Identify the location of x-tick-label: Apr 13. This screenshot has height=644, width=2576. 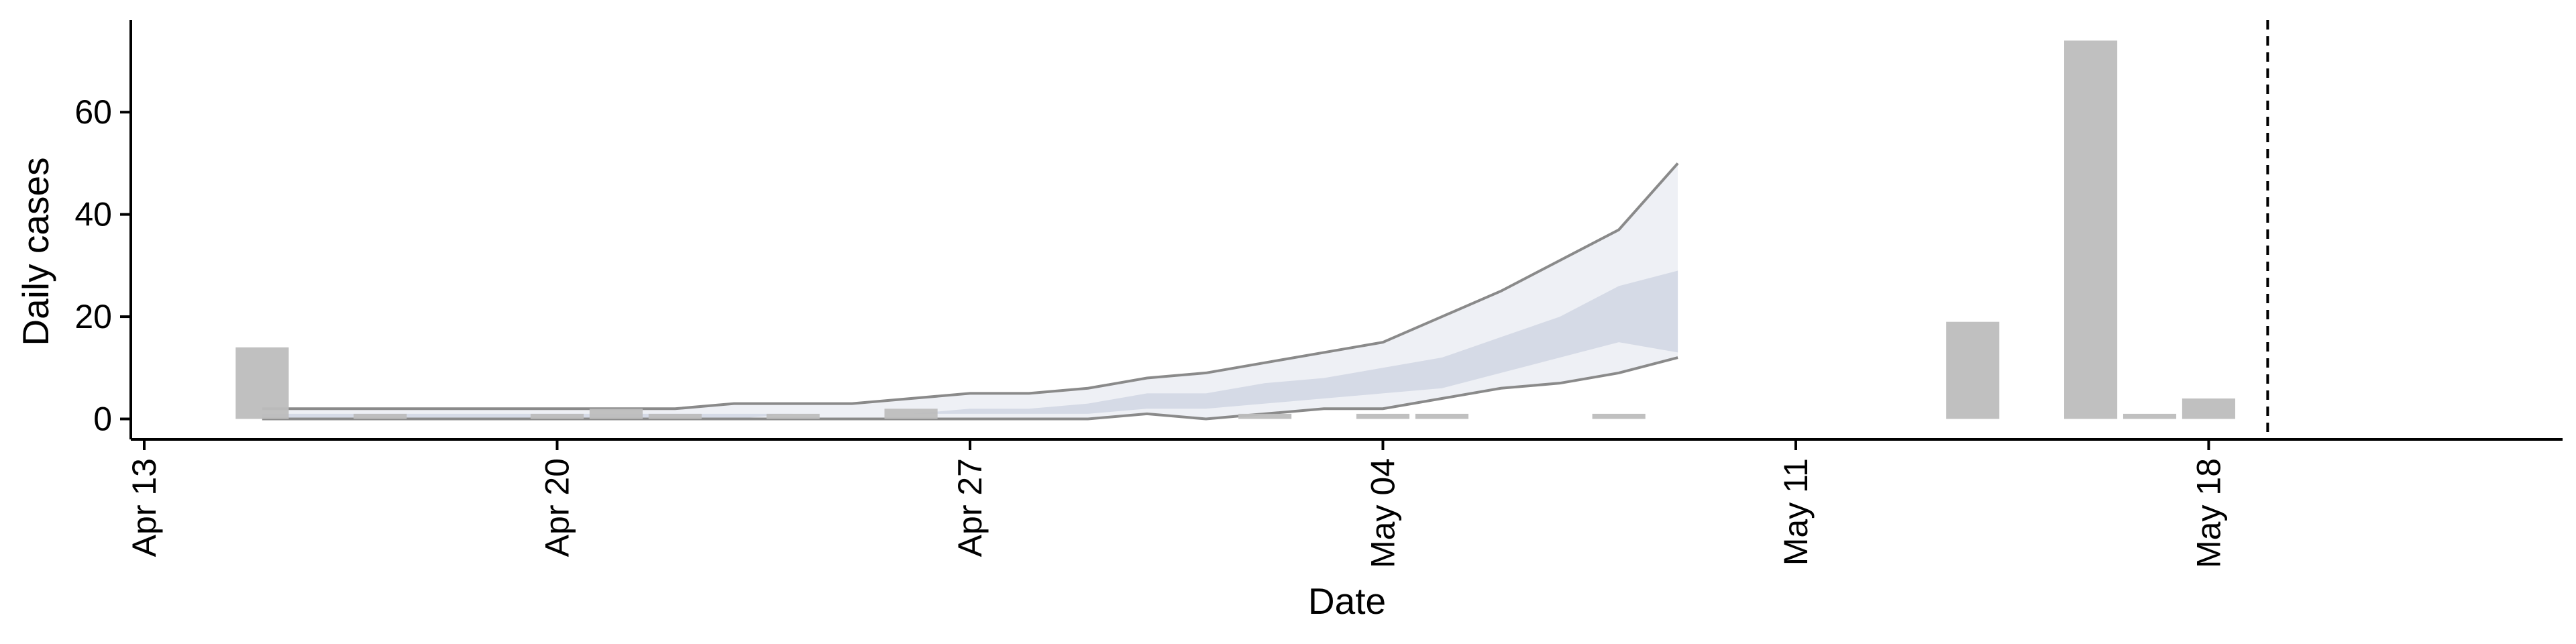
(144, 507).